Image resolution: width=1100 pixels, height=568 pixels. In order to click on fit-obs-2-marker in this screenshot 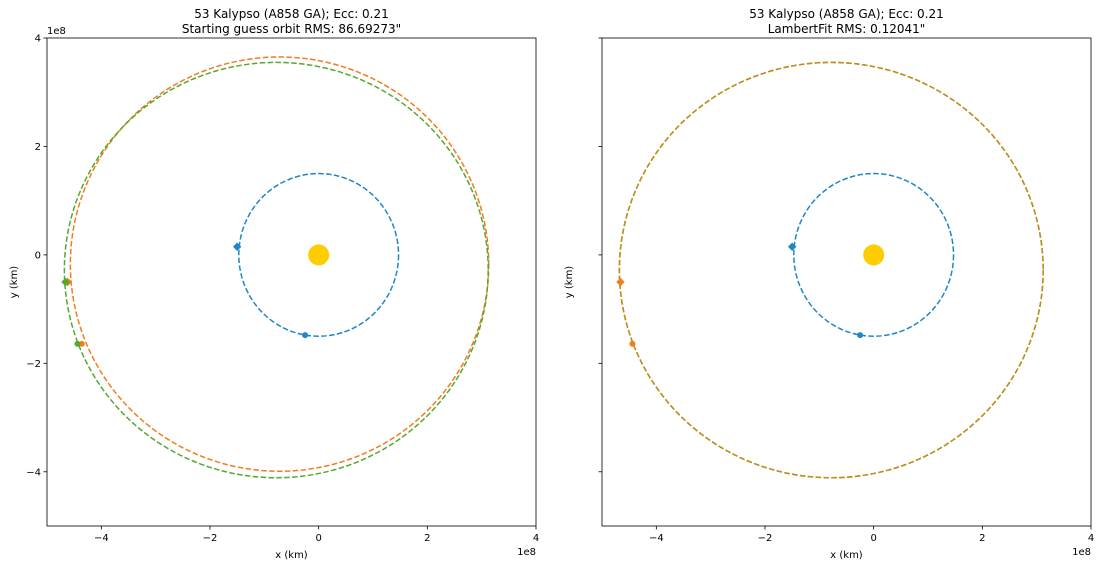, I will do `click(632, 343)`.